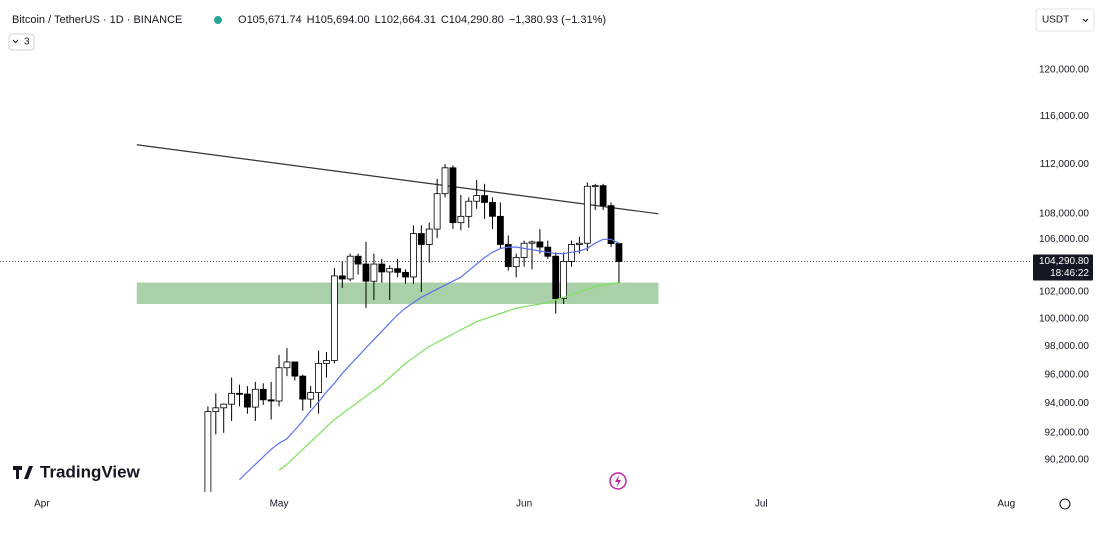  I want to click on price-tag, so click(1063, 267).